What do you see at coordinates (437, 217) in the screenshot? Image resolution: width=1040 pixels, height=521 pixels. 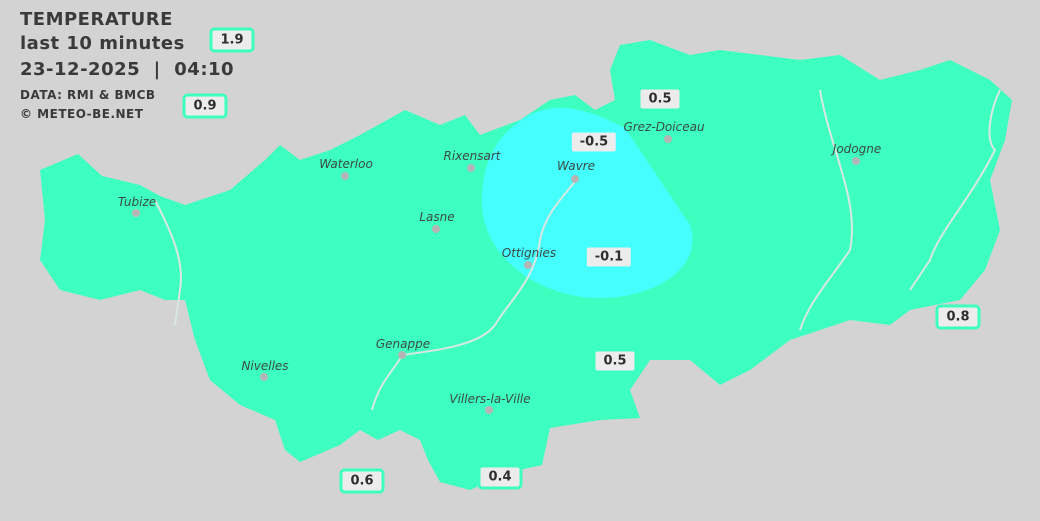 I see `city-label: Lasne` at bounding box center [437, 217].